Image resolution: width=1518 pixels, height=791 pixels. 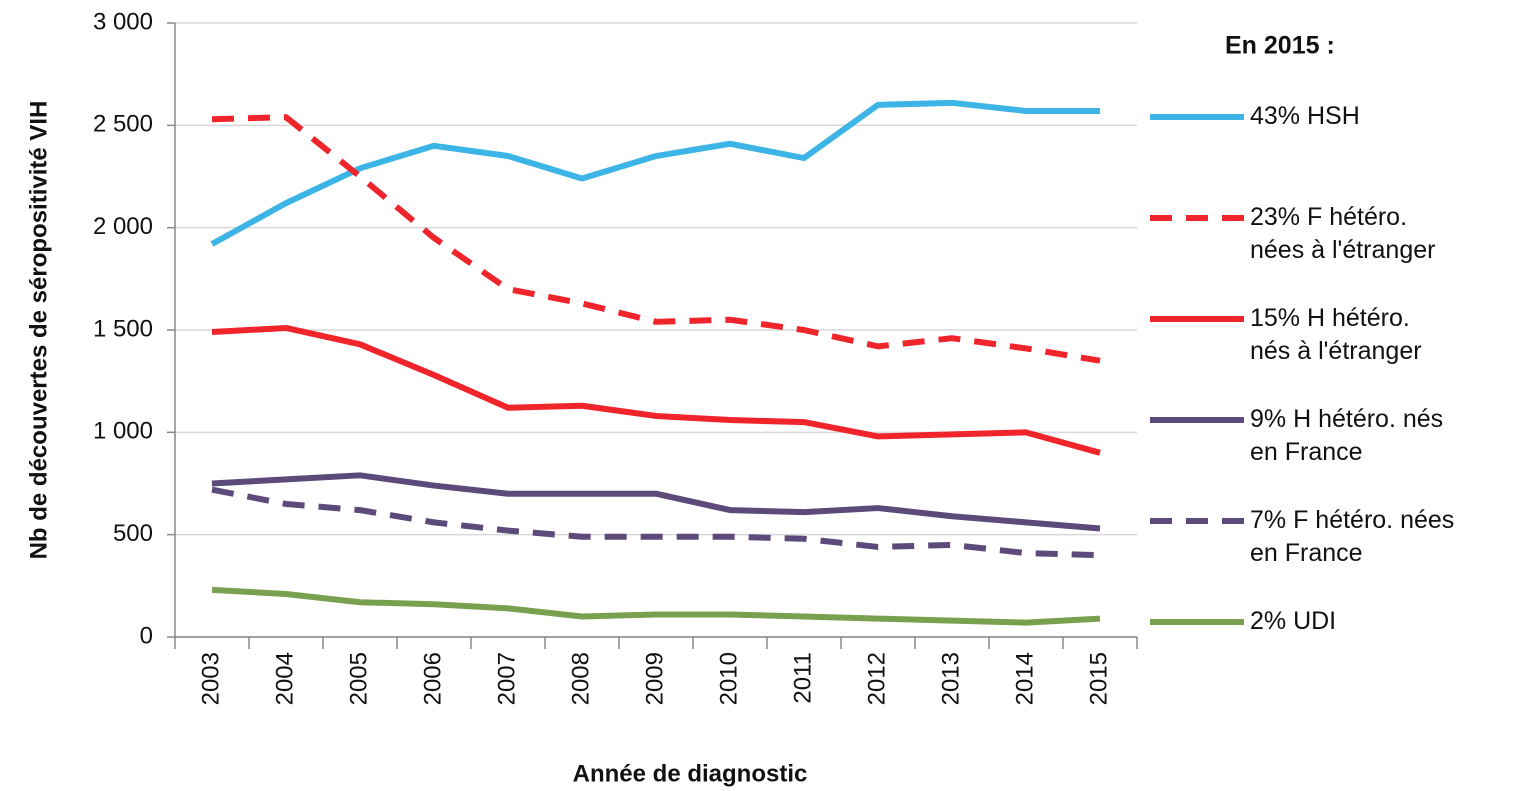 I want to click on x-tick-label: 2004, so click(x=284, y=678).